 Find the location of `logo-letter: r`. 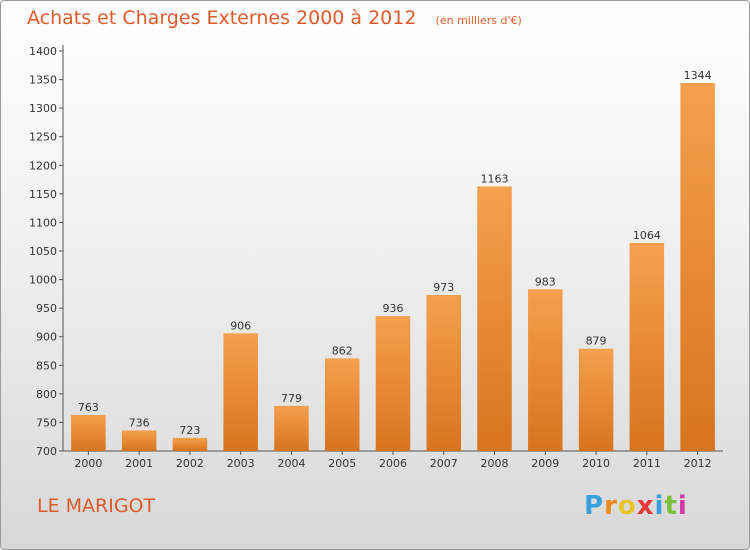

logo-letter: r is located at coordinates (611, 506).